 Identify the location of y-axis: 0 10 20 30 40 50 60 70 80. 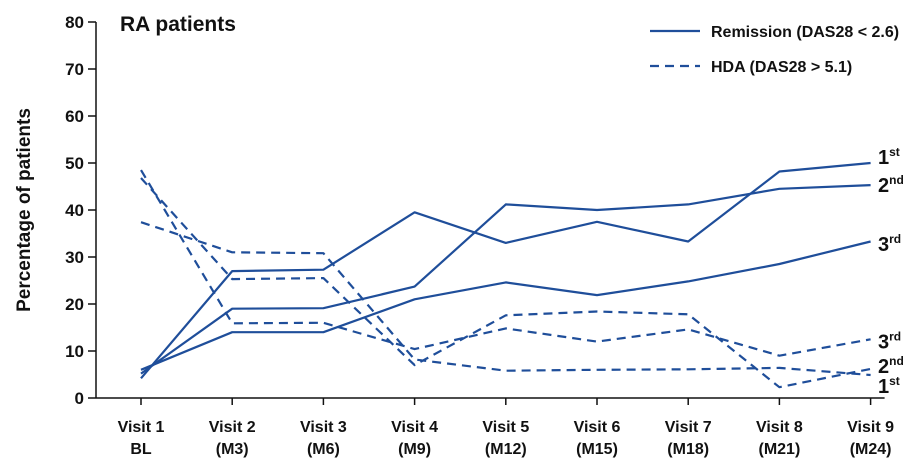
(81, 210).